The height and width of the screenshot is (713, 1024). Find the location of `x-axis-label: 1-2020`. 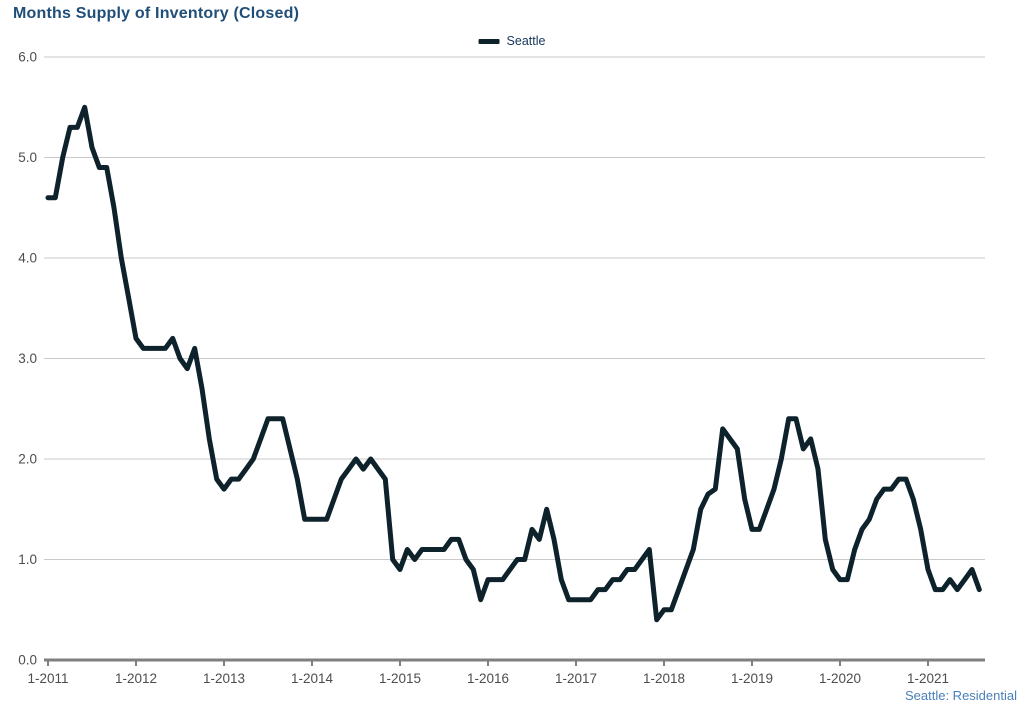

x-axis-label: 1-2020 is located at coordinates (840, 678).